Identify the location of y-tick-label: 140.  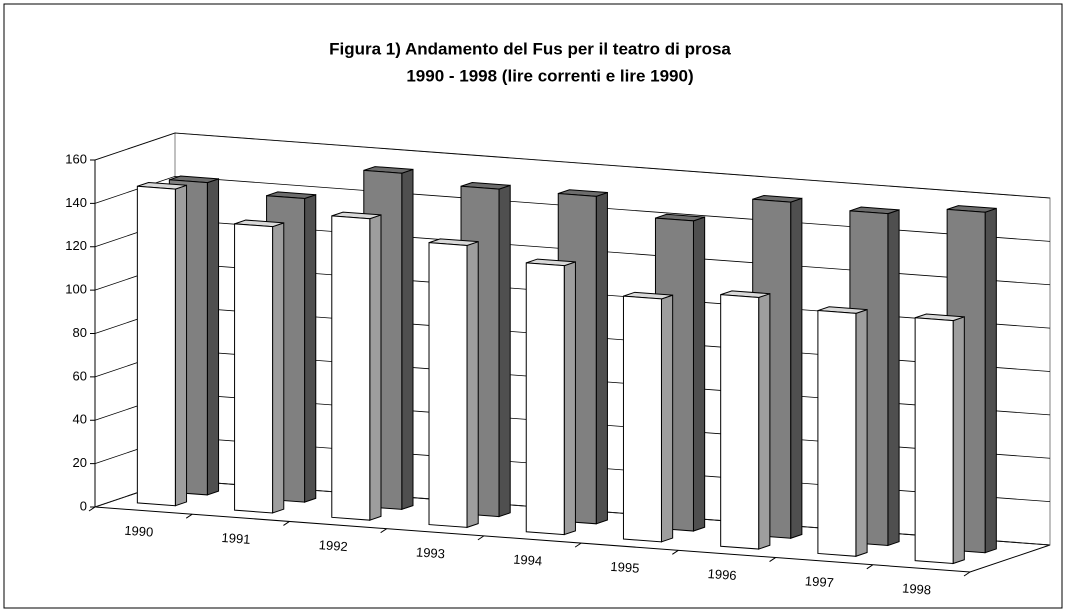
(76, 202).